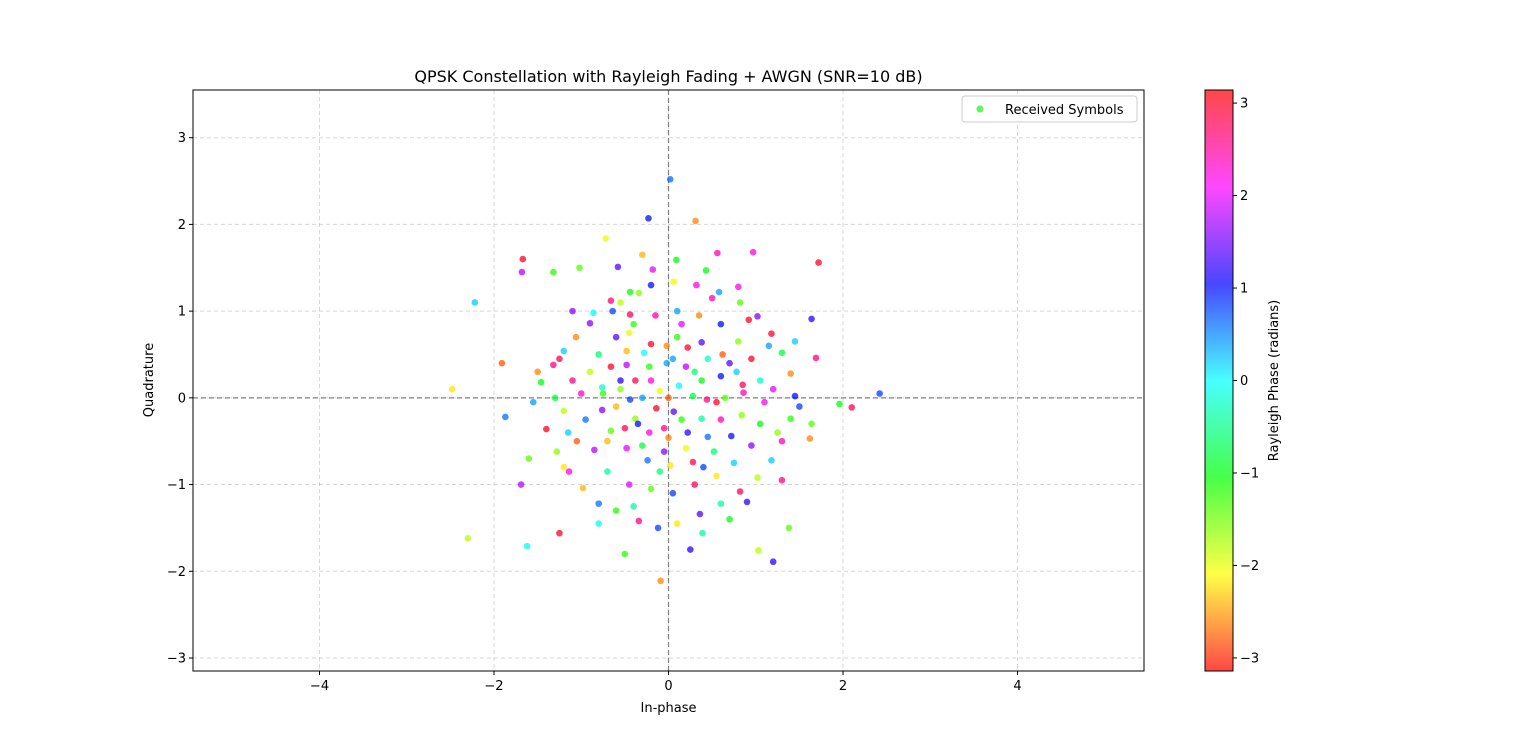 The width and height of the screenshot is (1536, 754). I want to click on y-axis-ticks: −3 −2 −1 0 1 2 3, so click(180, 398).